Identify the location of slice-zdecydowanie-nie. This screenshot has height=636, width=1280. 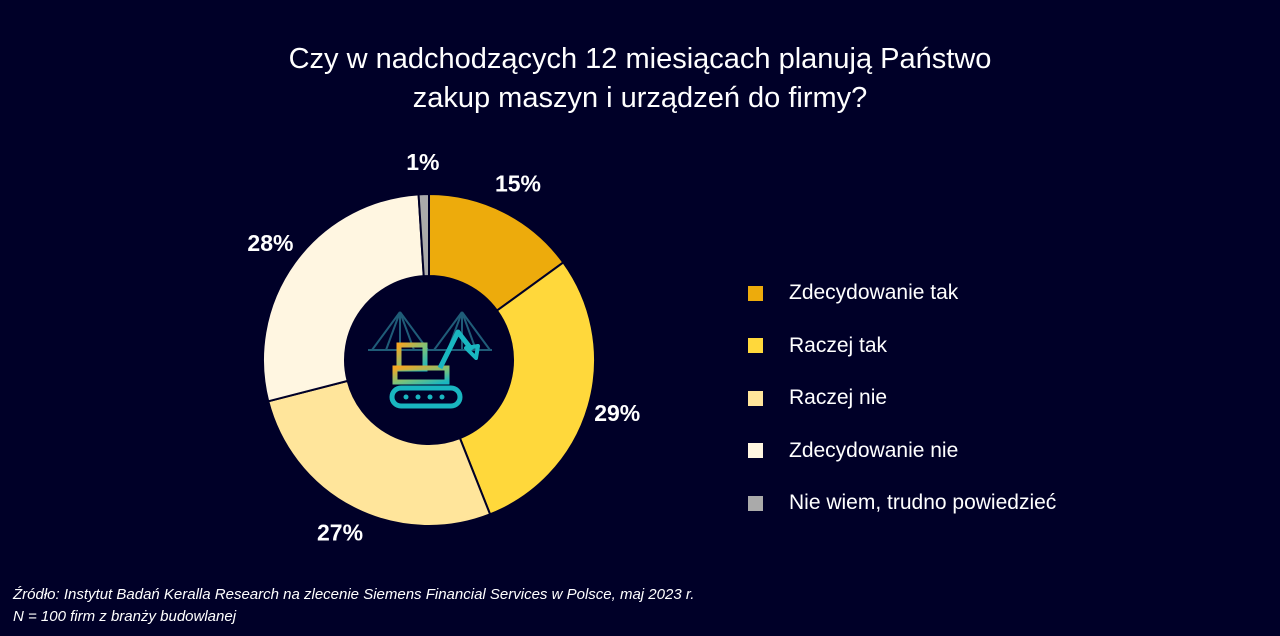
(343, 298).